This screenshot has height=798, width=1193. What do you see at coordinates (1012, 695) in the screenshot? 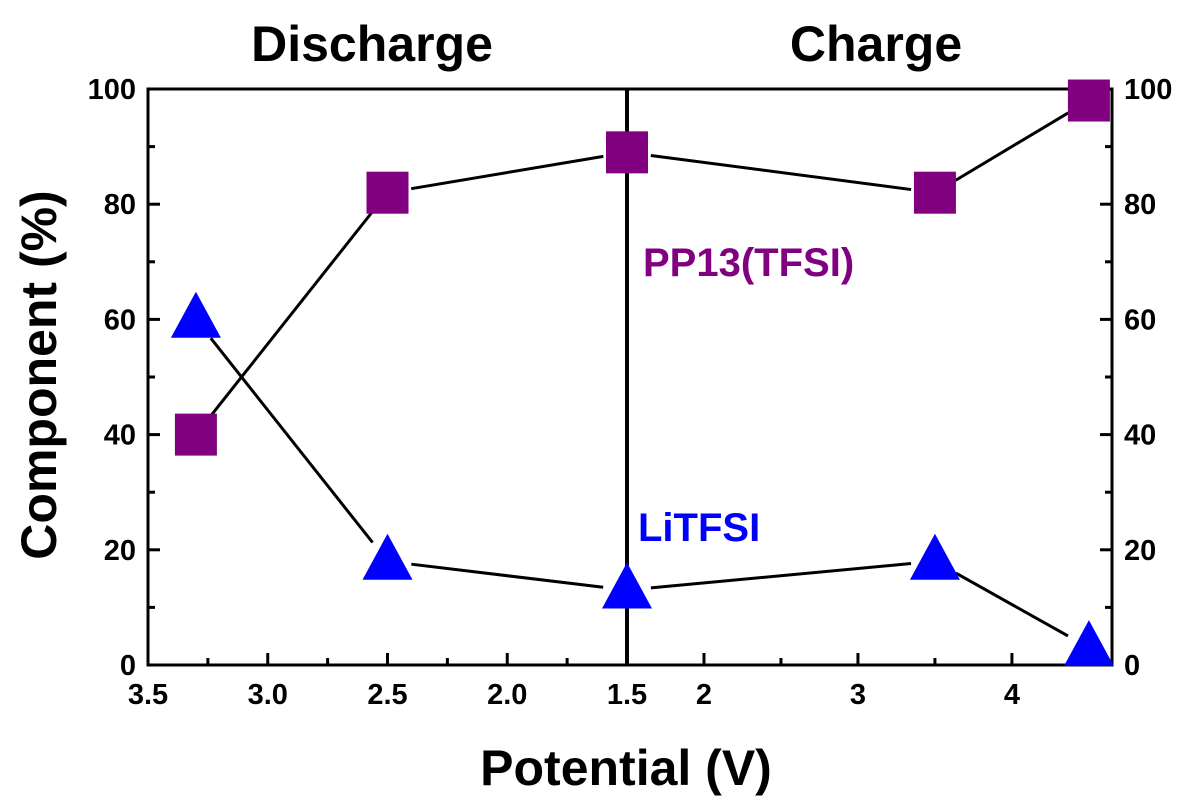
I see `x-tick-label: 4` at bounding box center [1012, 695].